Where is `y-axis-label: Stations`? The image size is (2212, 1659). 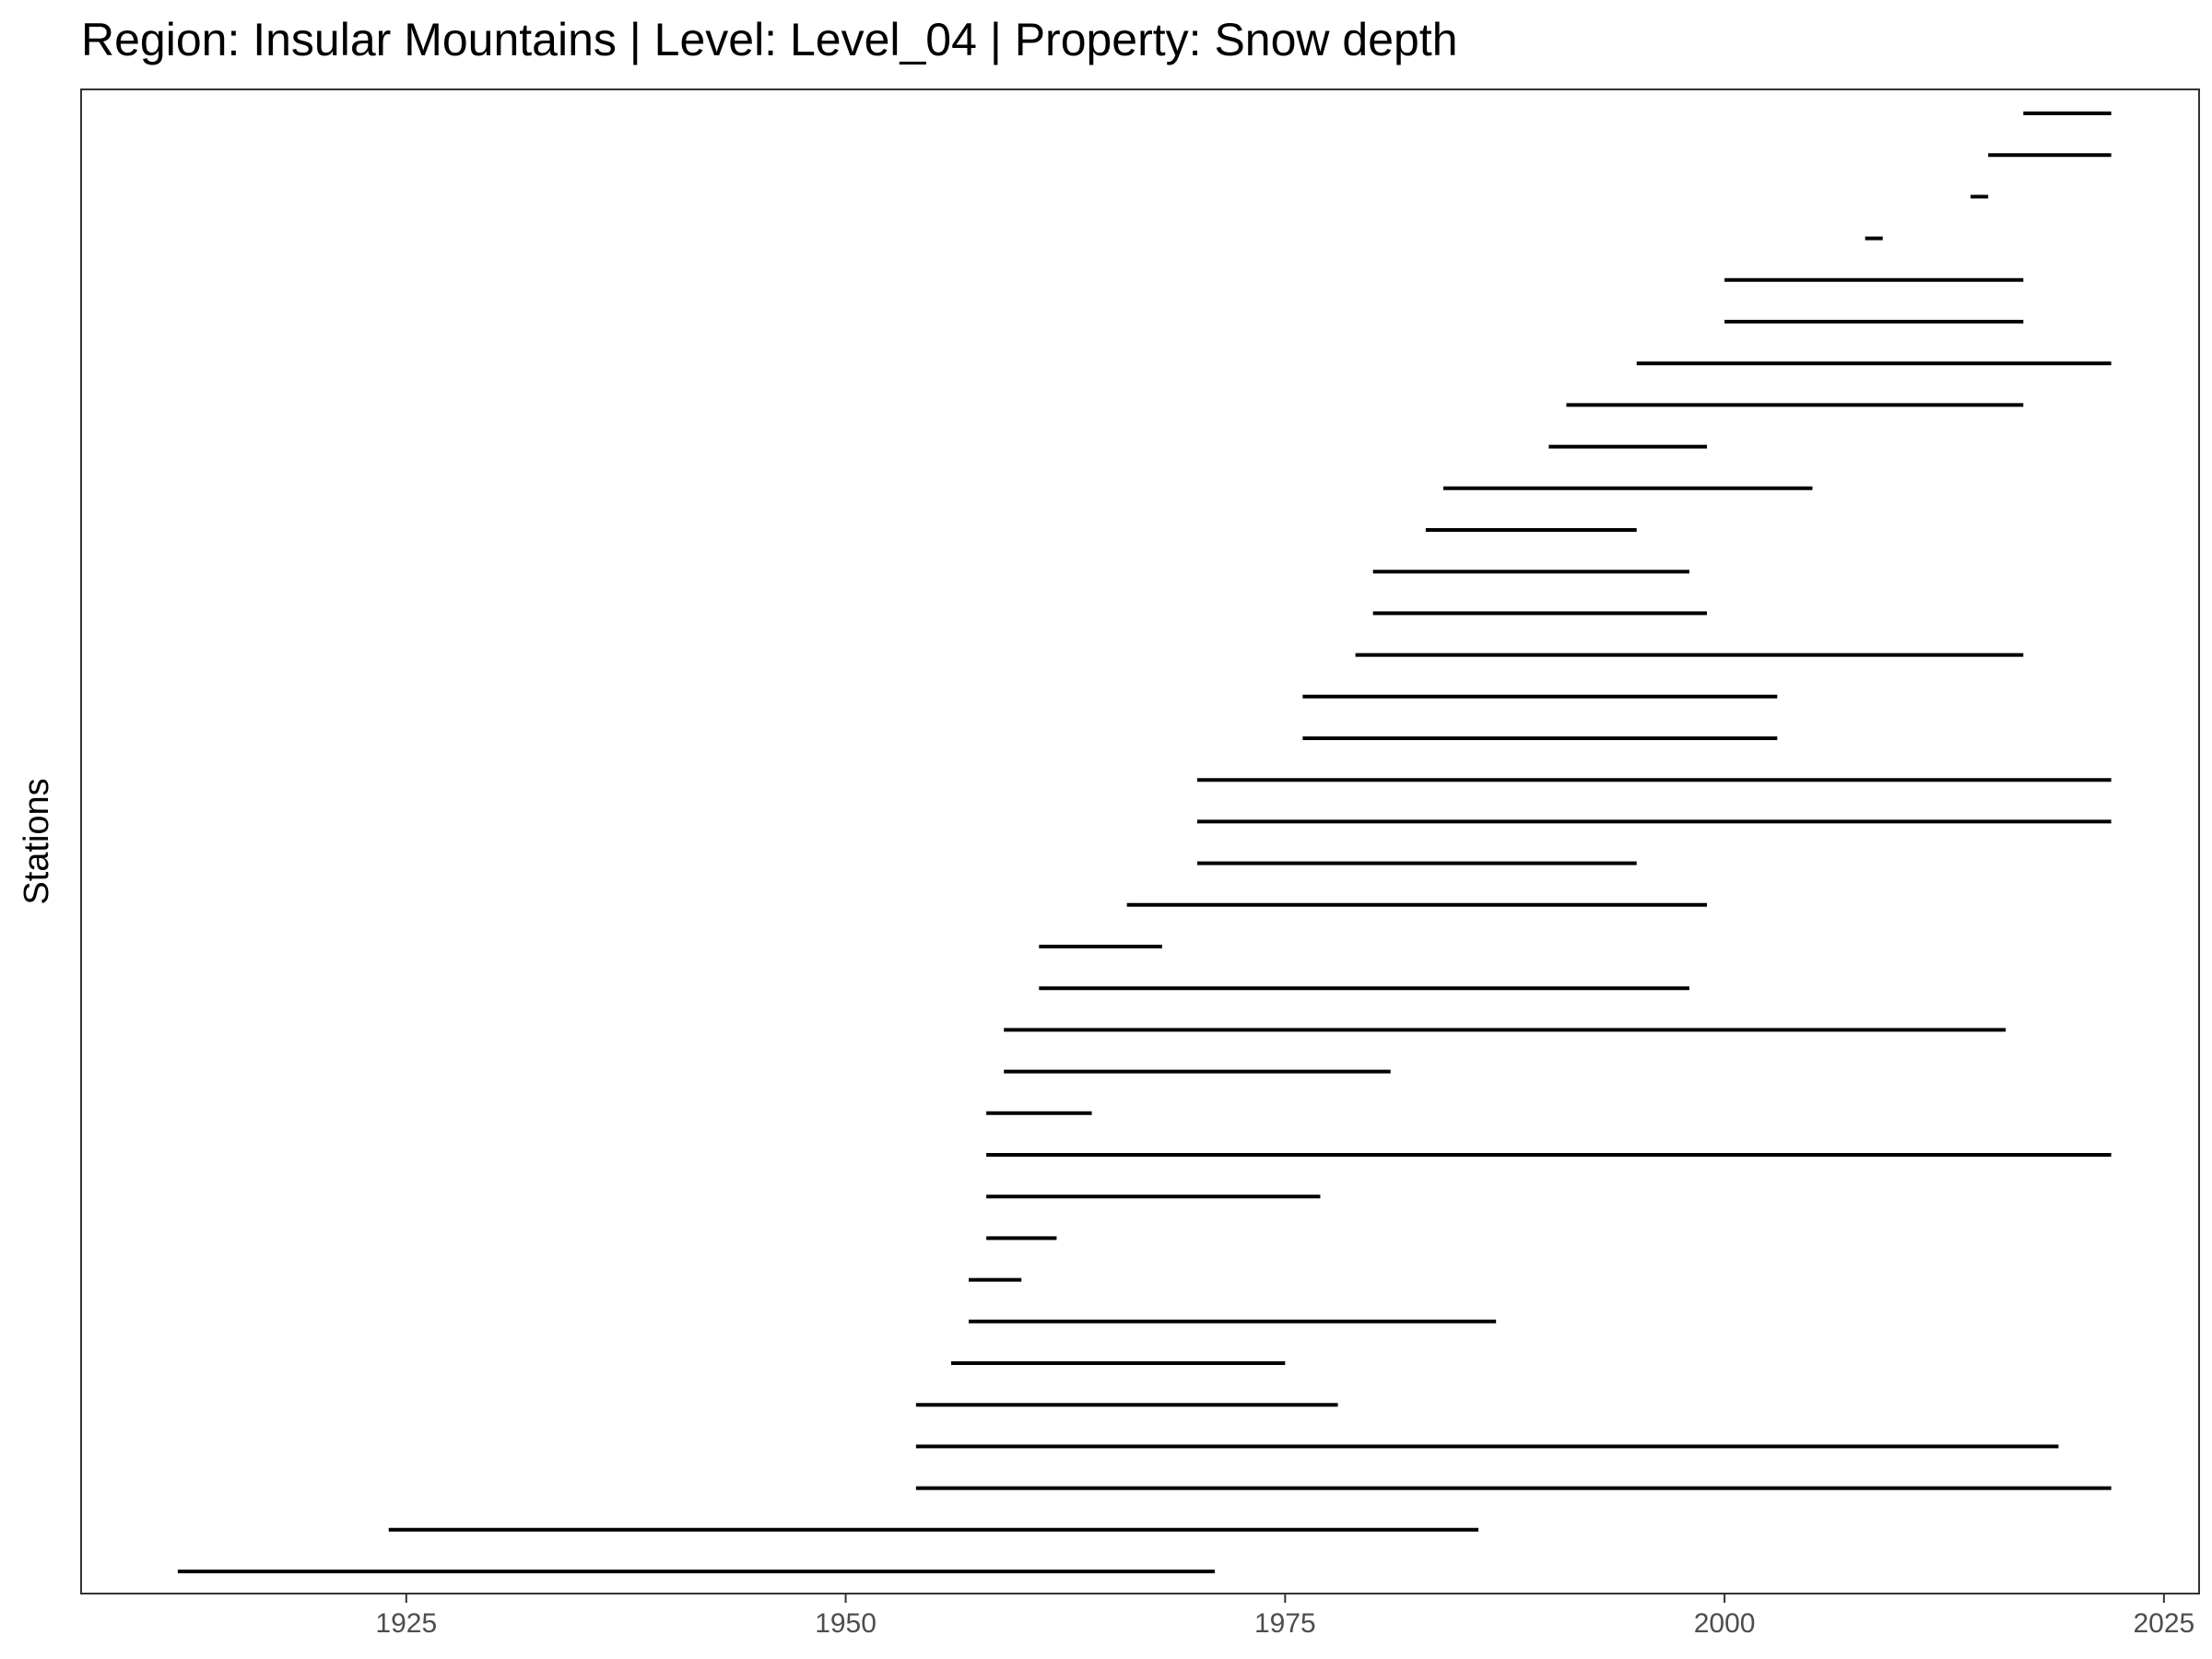 y-axis-label: Stations is located at coordinates (37, 841).